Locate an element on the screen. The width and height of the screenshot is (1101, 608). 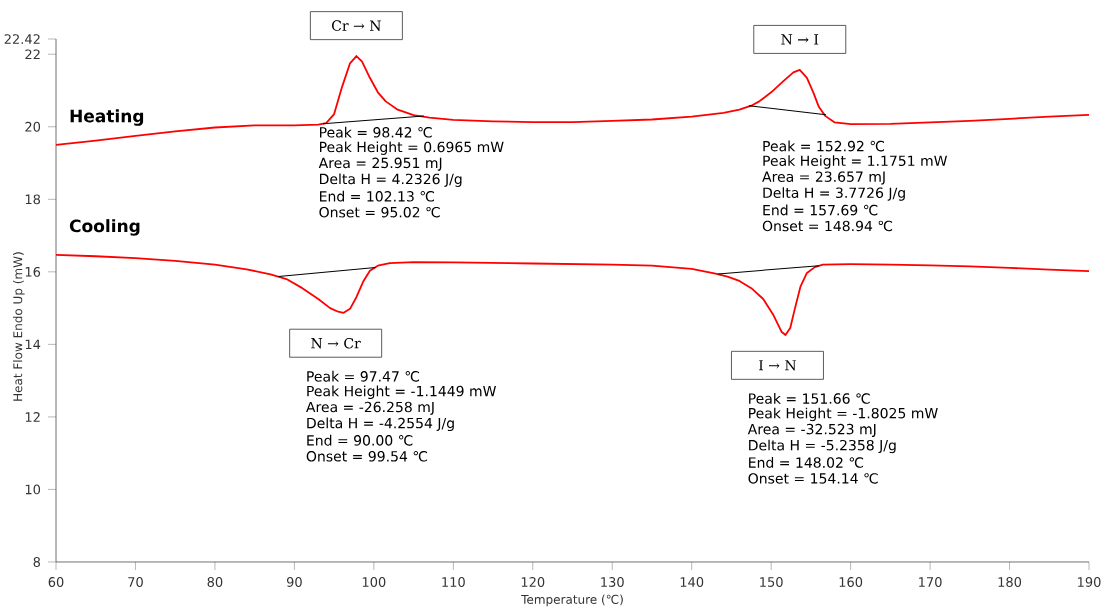
annotation: Delta H = -5.2358 J/g is located at coordinates (822, 446).